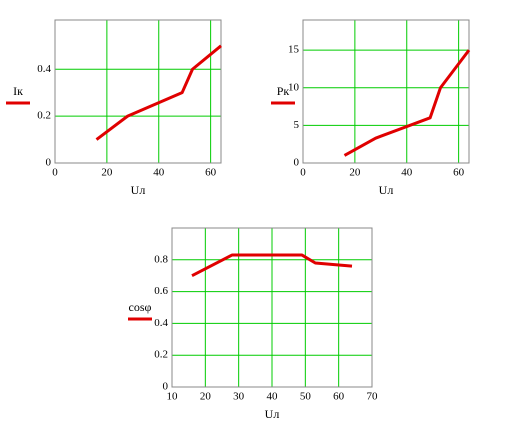 The image size is (506, 436). I want to click on x-tick-label: 10, so click(173, 397).